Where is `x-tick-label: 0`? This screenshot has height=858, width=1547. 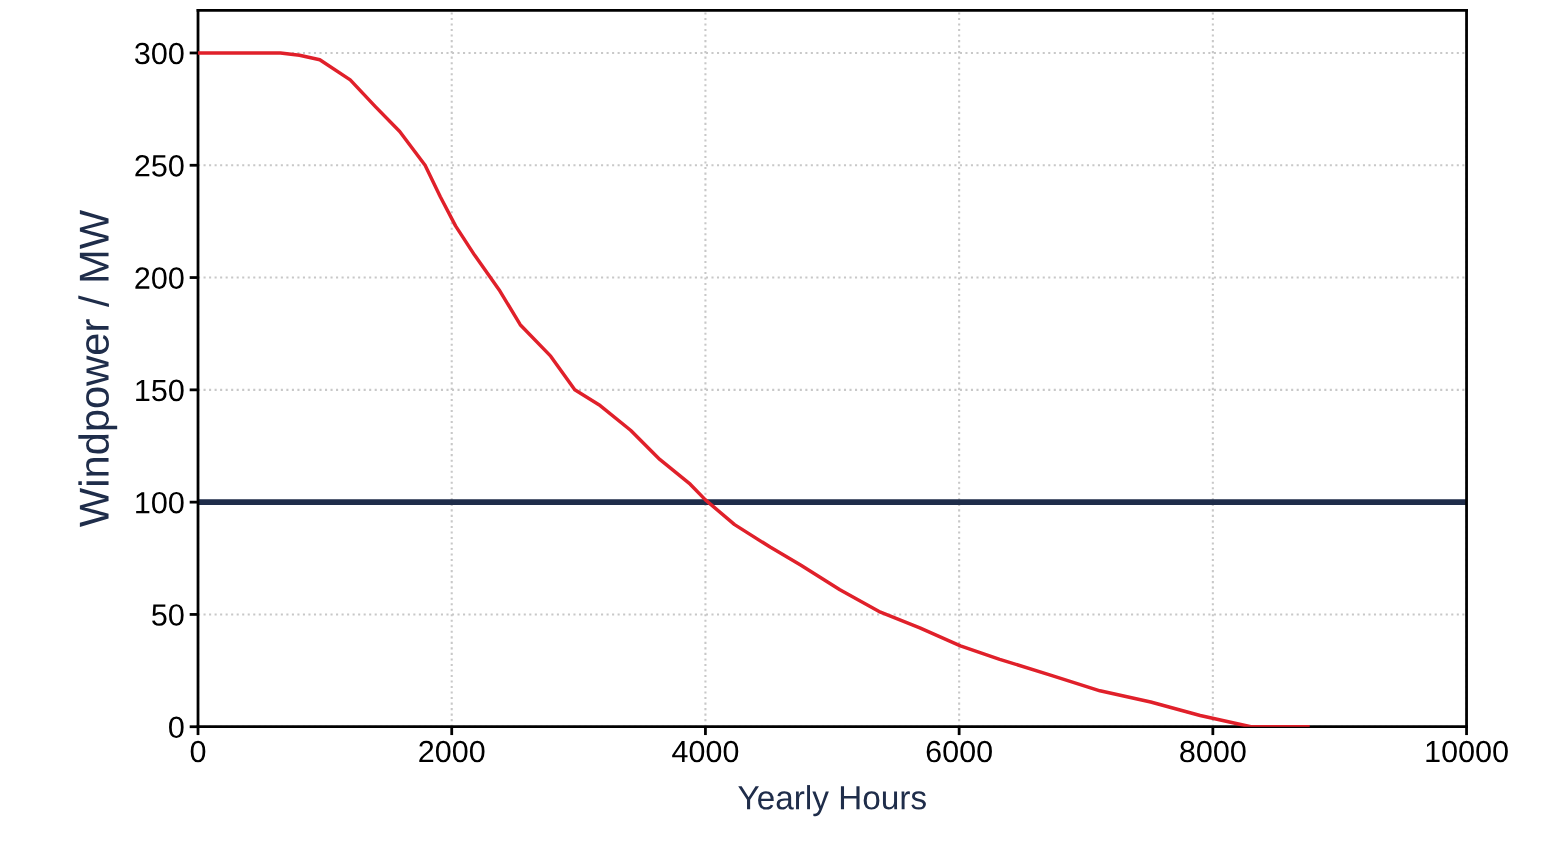
x-tick-label: 0 is located at coordinates (198, 751).